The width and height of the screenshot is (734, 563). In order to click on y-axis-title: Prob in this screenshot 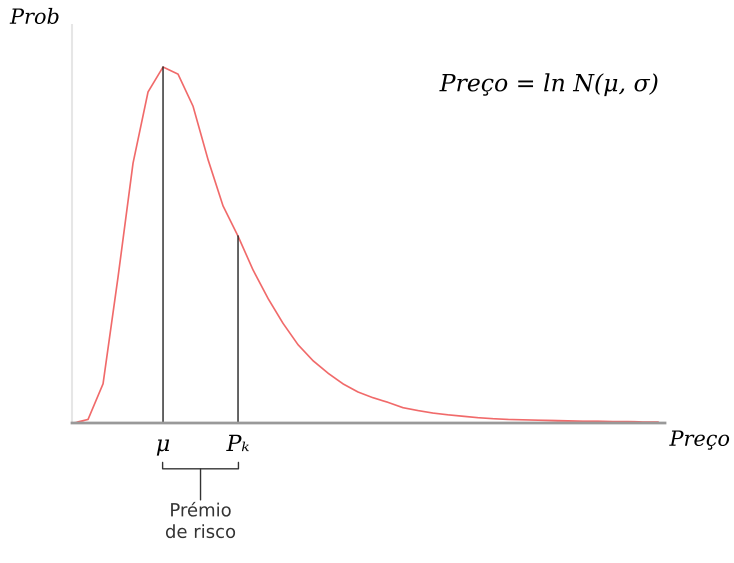, I will do `click(34, 16)`.